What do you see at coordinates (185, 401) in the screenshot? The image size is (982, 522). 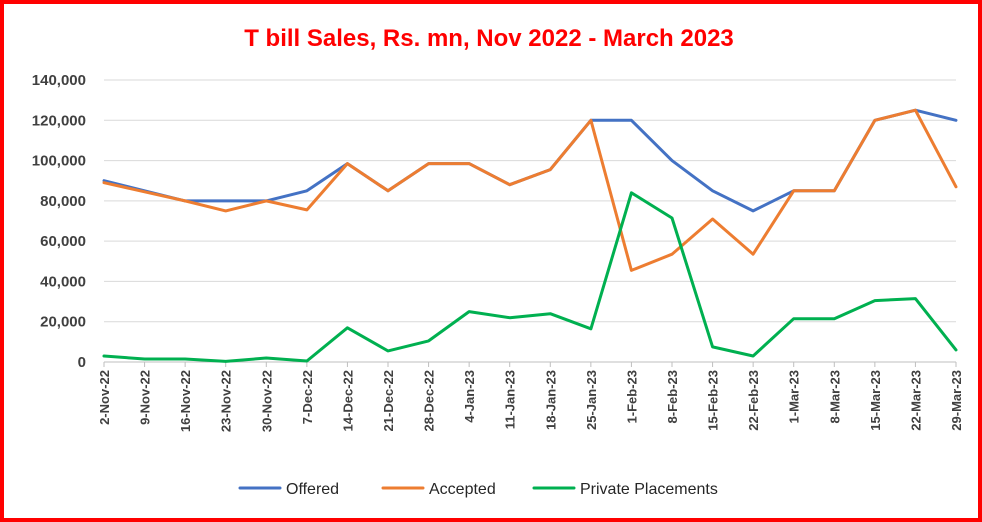 I see `x-tick-label: 16-Nov-22` at bounding box center [185, 401].